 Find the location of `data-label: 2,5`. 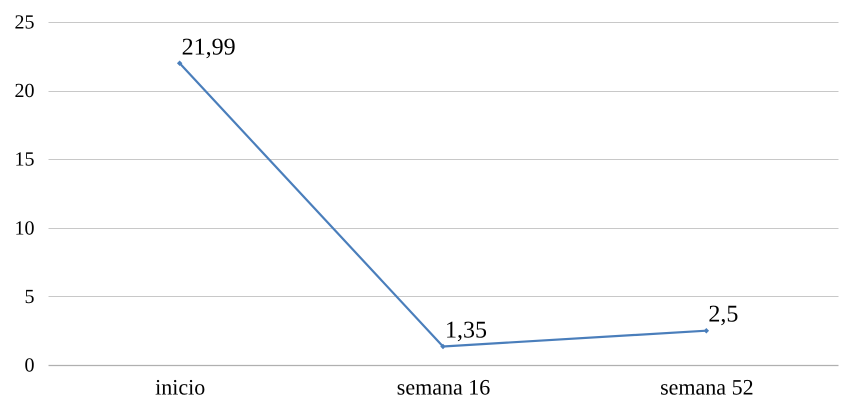

data-label: 2,5 is located at coordinates (723, 315).